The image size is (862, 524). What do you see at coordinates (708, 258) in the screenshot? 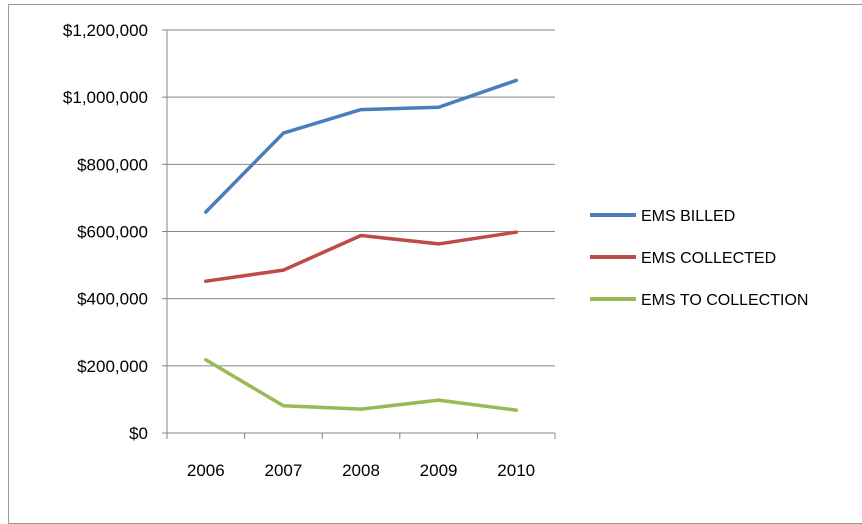
I see `legend-label: EMS COLLECTED` at bounding box center [708, 258].